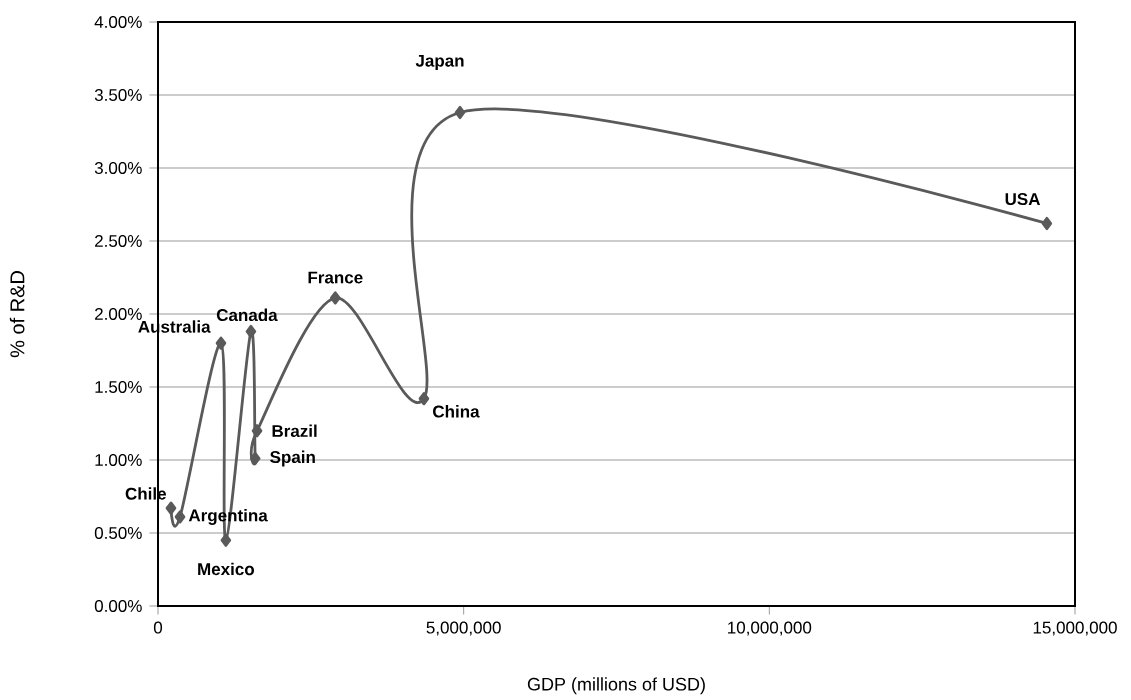  What do you see at coordinates (463, 628) in the screenshot?
I see `x-tick-label: 5,000,000` at bounding box center [463, 628].